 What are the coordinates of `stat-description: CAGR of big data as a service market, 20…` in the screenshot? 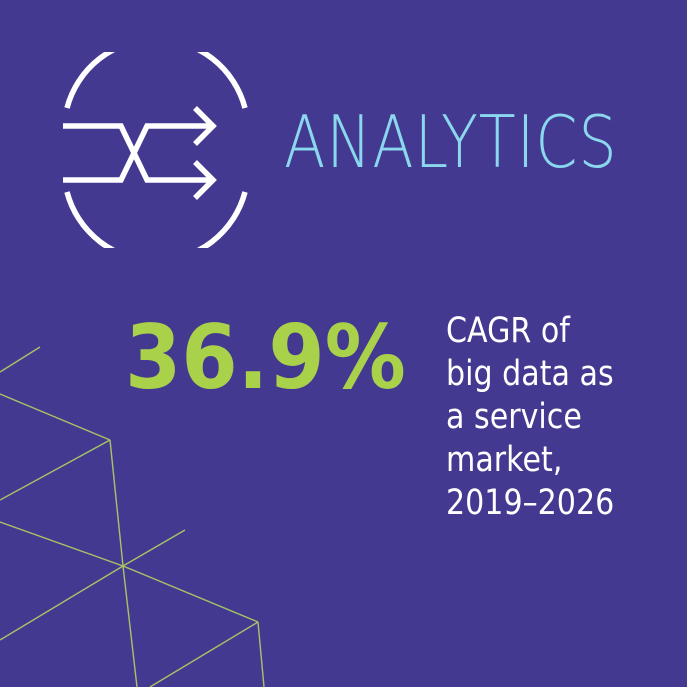 It's located at (563, 417).